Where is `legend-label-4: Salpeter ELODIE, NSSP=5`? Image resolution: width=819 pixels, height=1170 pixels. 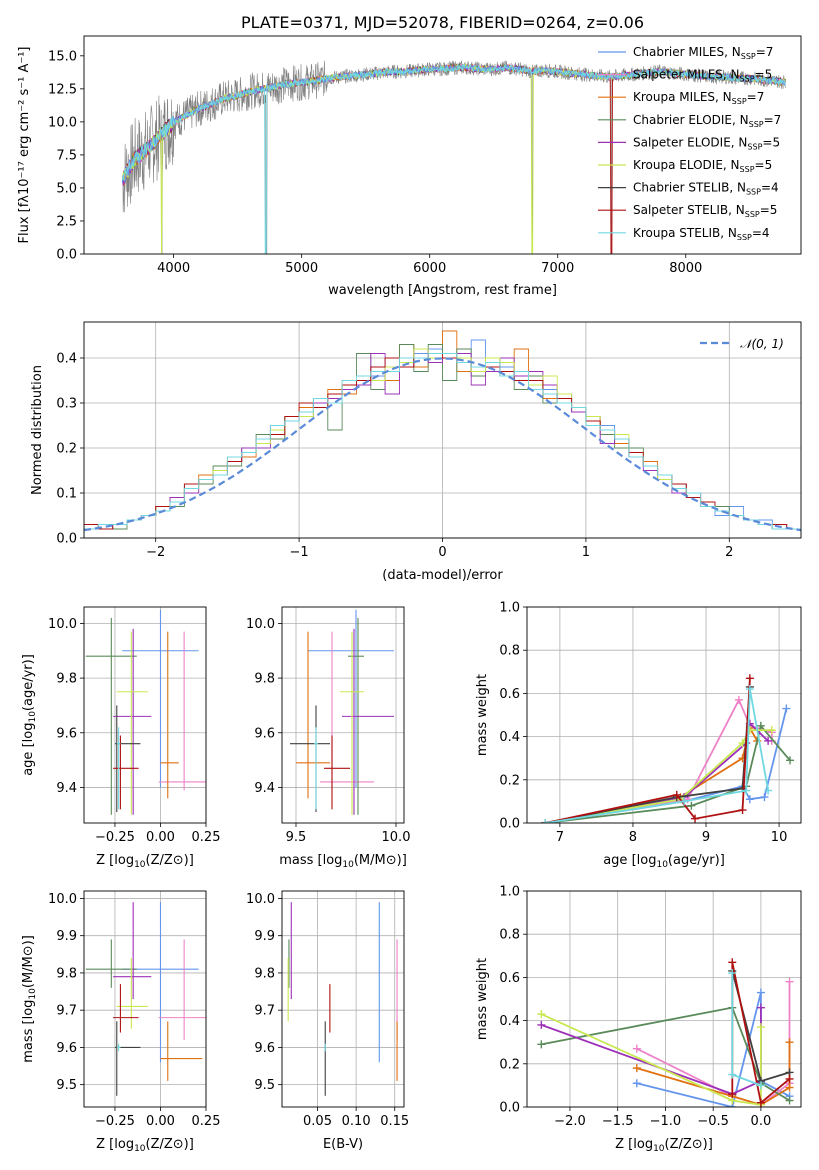 legend-label-4: Salpeter ELODIE, NSSP=5 is located at coordinates (706, 143).